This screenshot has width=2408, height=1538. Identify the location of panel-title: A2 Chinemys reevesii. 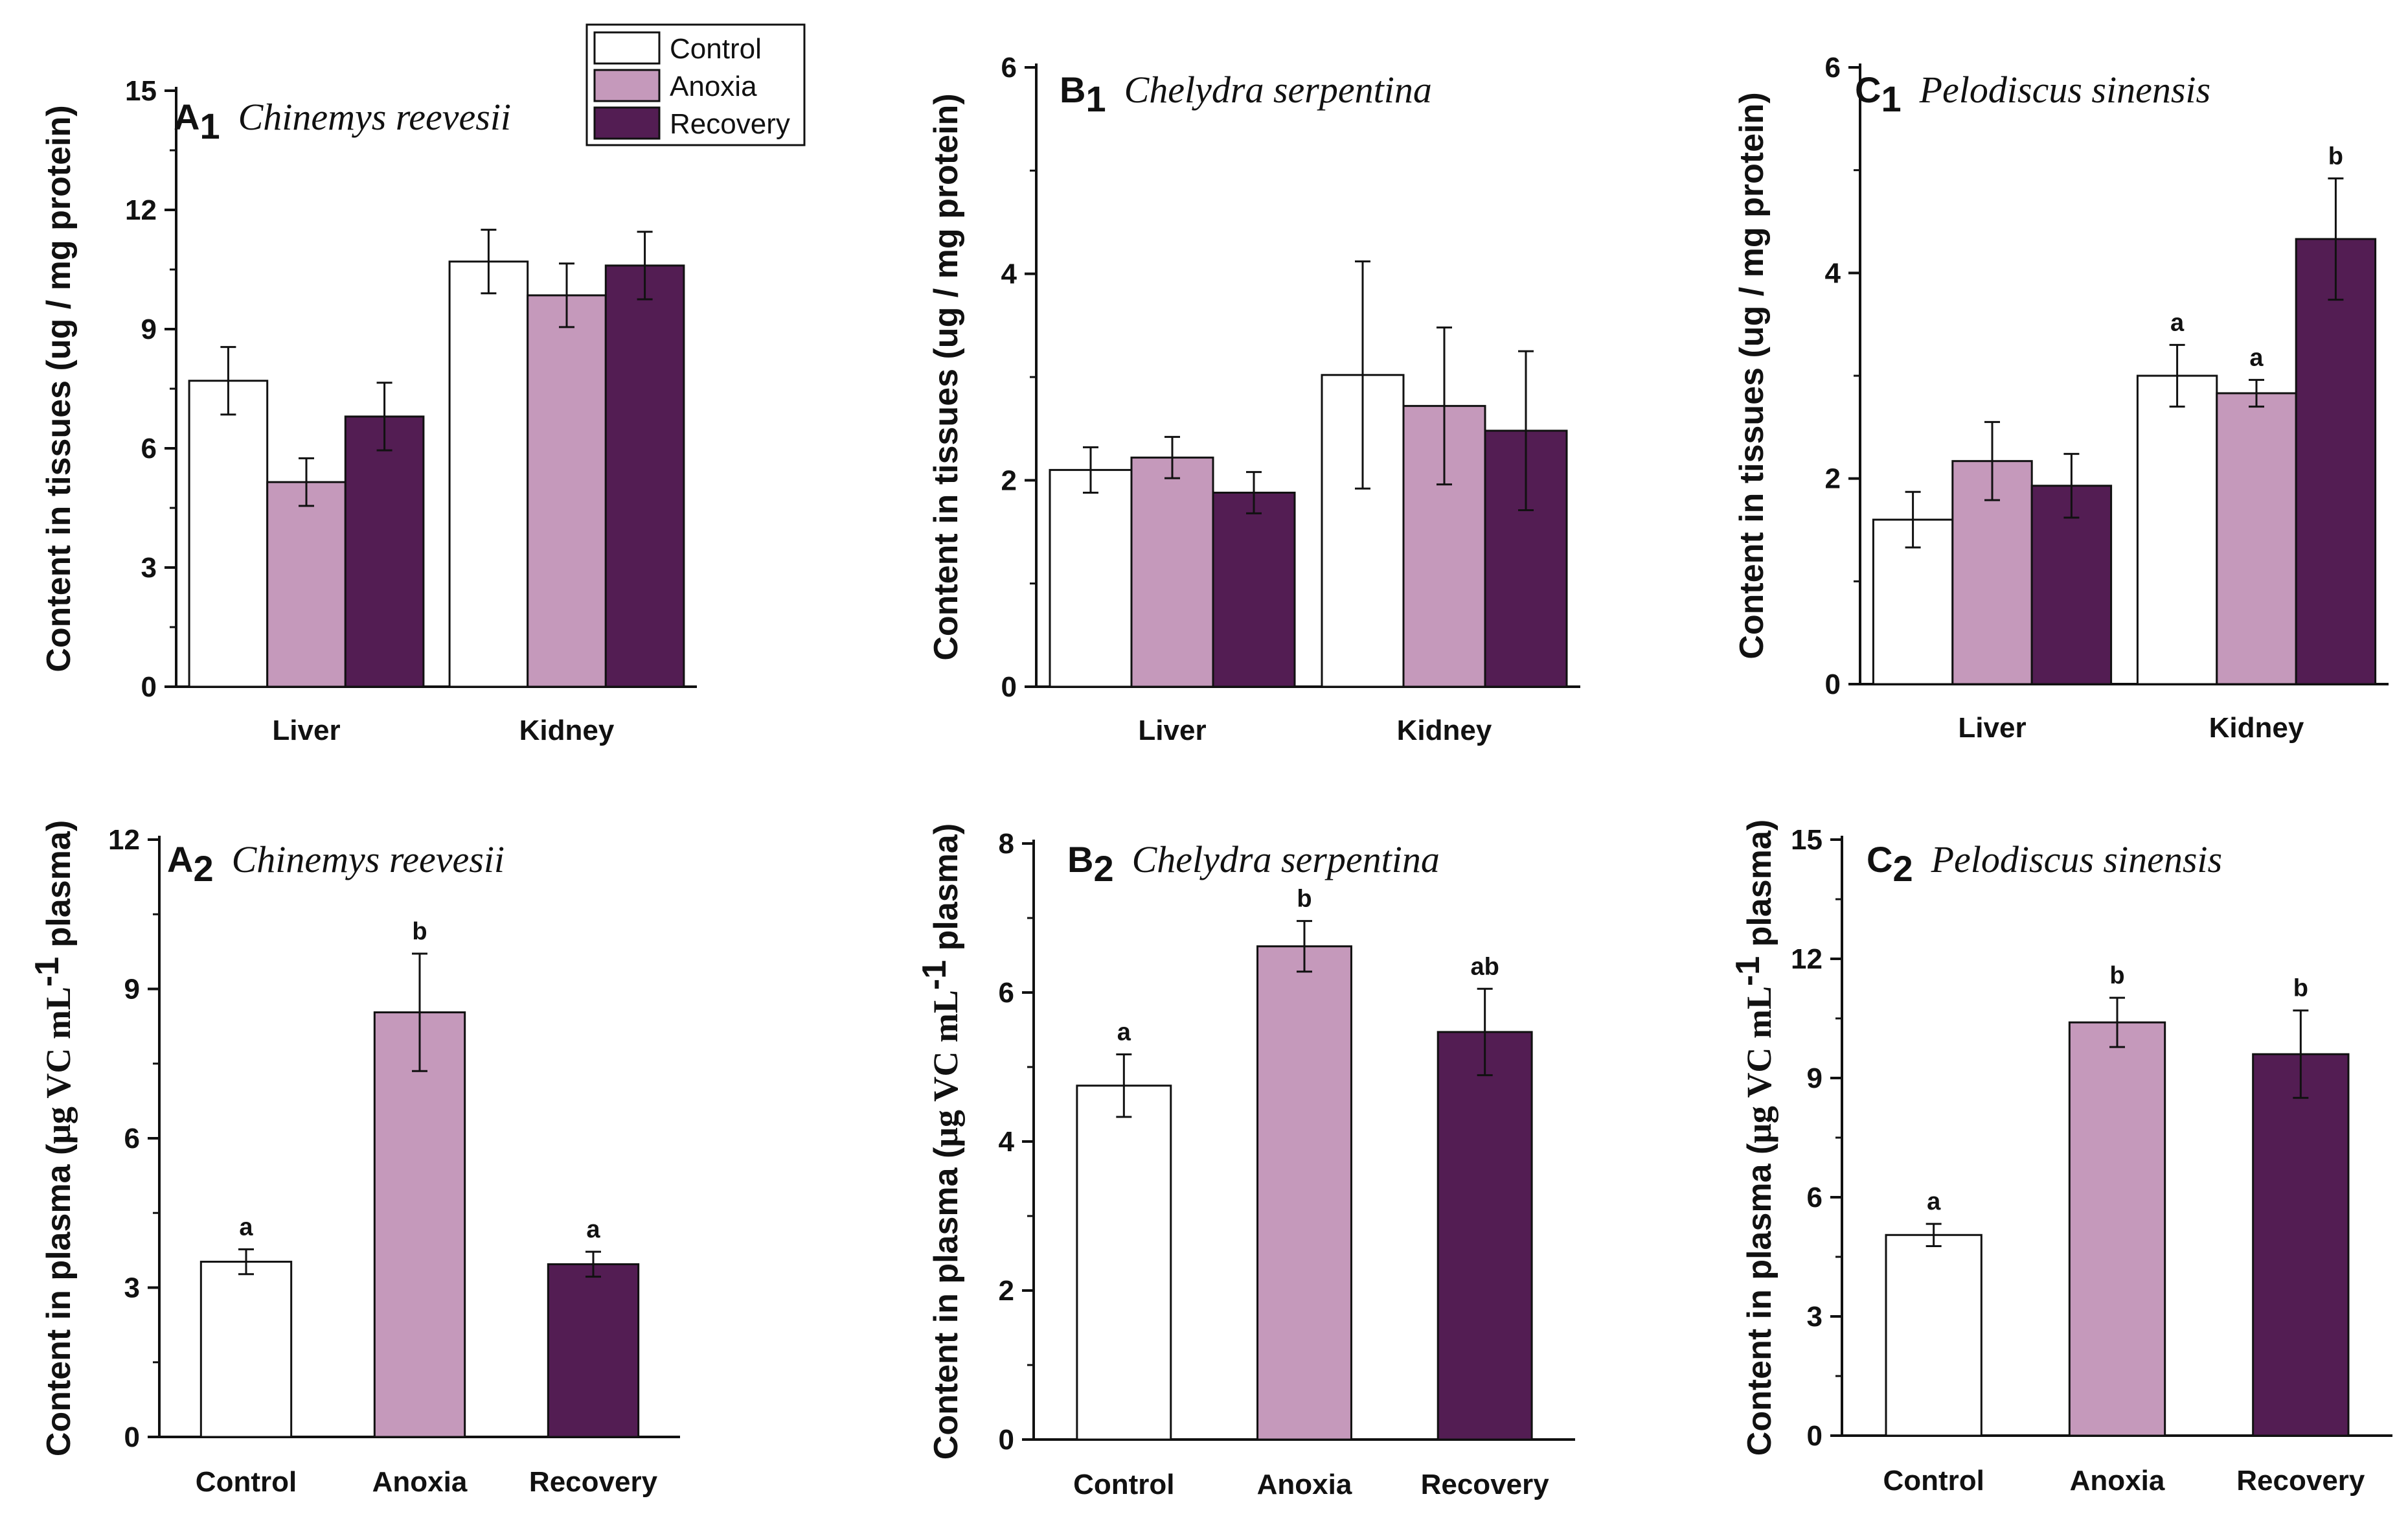
(336, 863).